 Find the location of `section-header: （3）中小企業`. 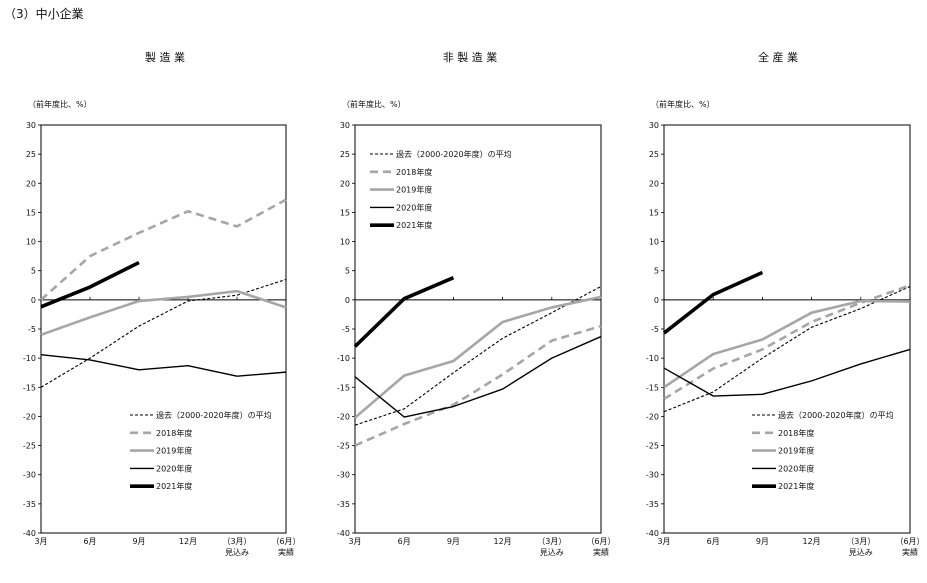

section-header: （3）中小企業 is located at coordinates (44, 14).